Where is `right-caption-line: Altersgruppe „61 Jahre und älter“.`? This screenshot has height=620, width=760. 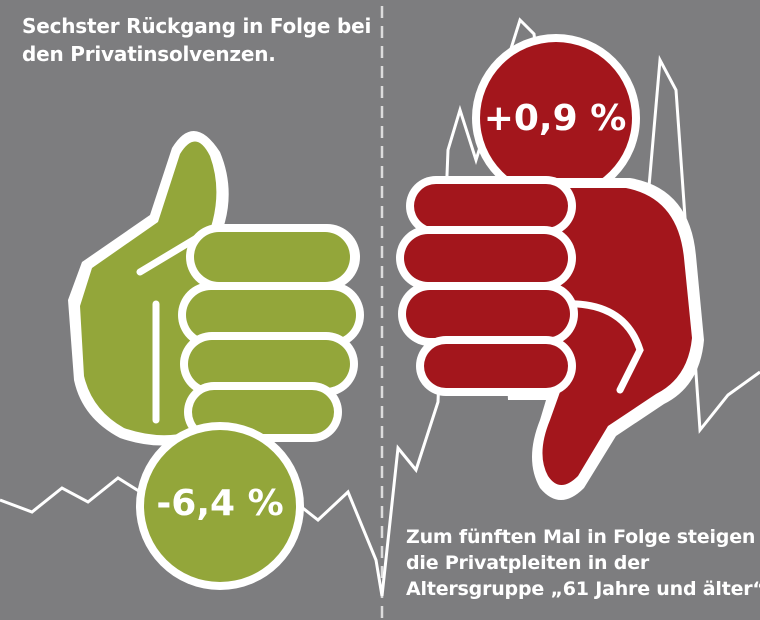
right-caption-line: Altersgruppe „61 Jahre und älter“. is located at coordinates (583, 589).